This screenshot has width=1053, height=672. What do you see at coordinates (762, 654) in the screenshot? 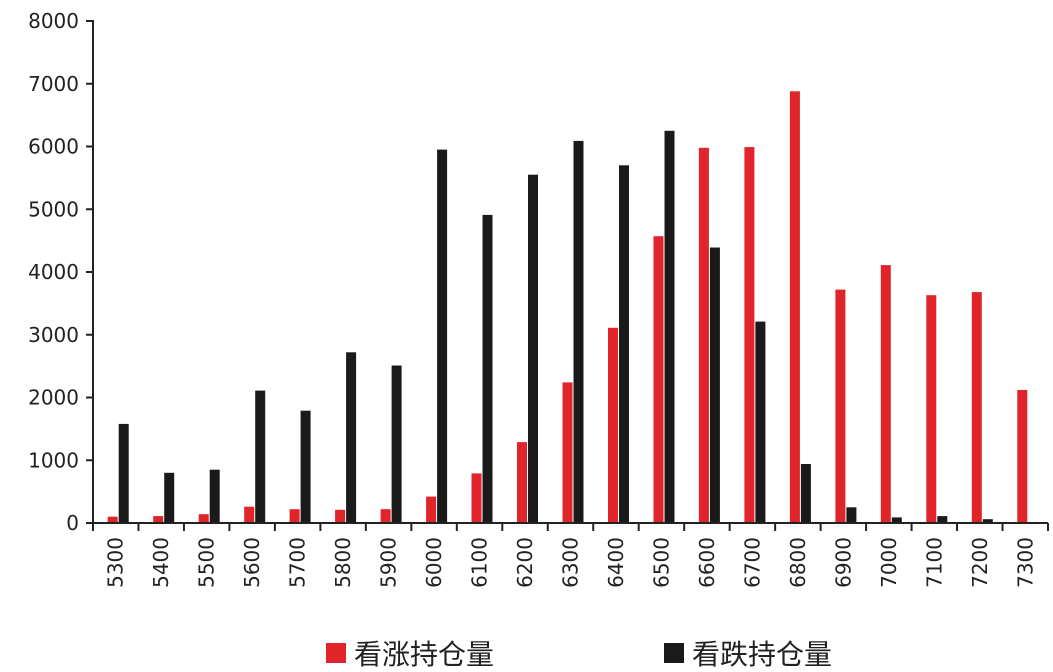
I see `legend-label-put: 看跌持仓量` at bounding box center [762, 654].